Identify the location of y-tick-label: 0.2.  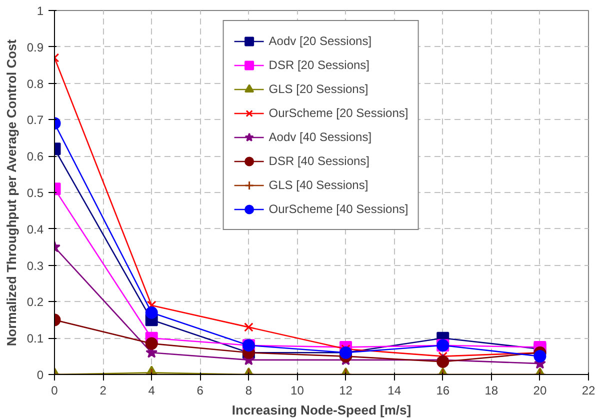
(35, 302).